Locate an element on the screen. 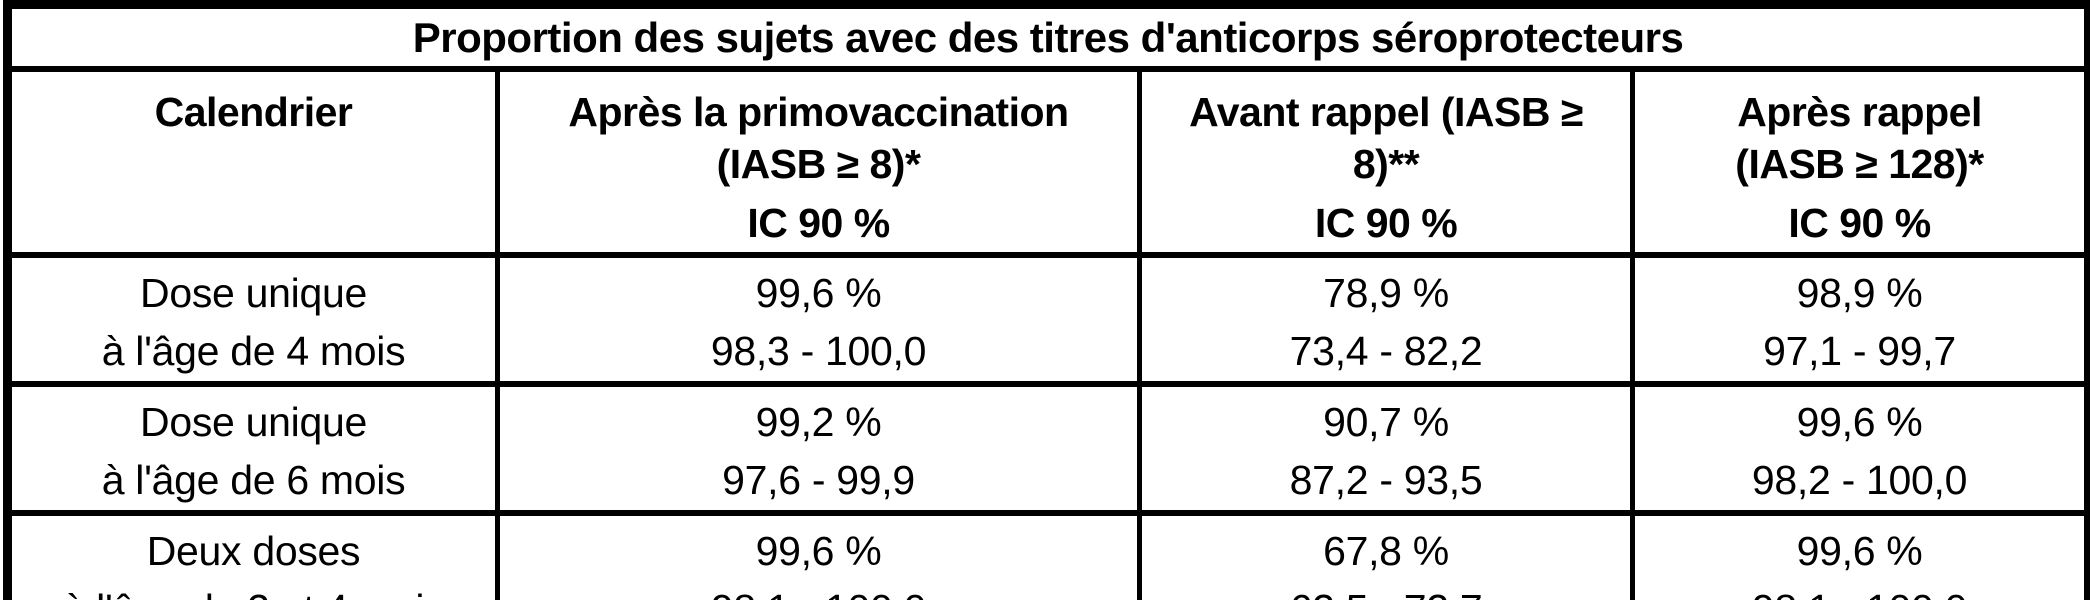 The height and width of the screenshot is (600, 2090). header-schedule-label: Calendrier is located at coordinates (253, 112).